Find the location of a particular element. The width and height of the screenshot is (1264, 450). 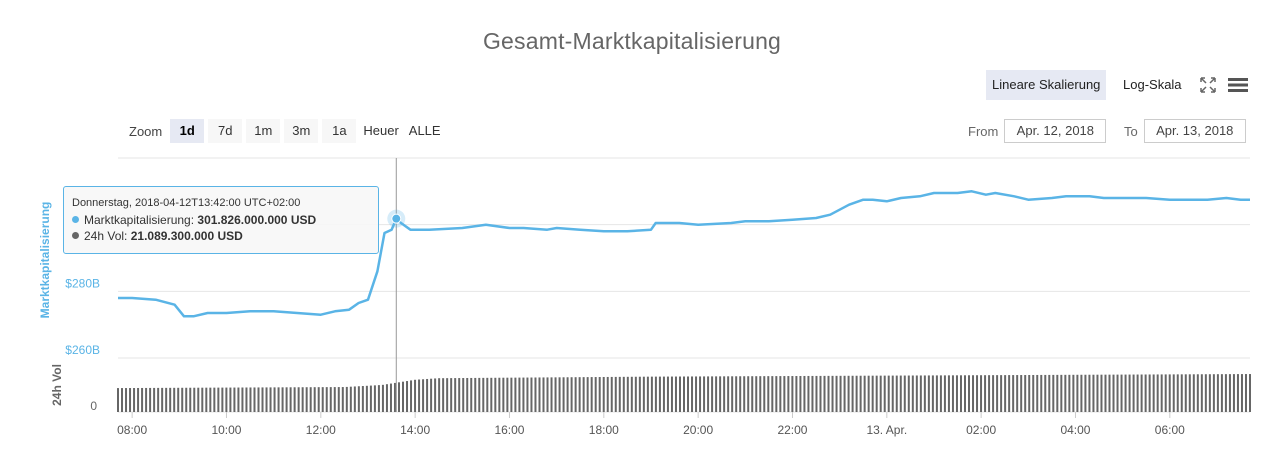

x-tick-label: 22:00 is located at coordinates (792, 430).